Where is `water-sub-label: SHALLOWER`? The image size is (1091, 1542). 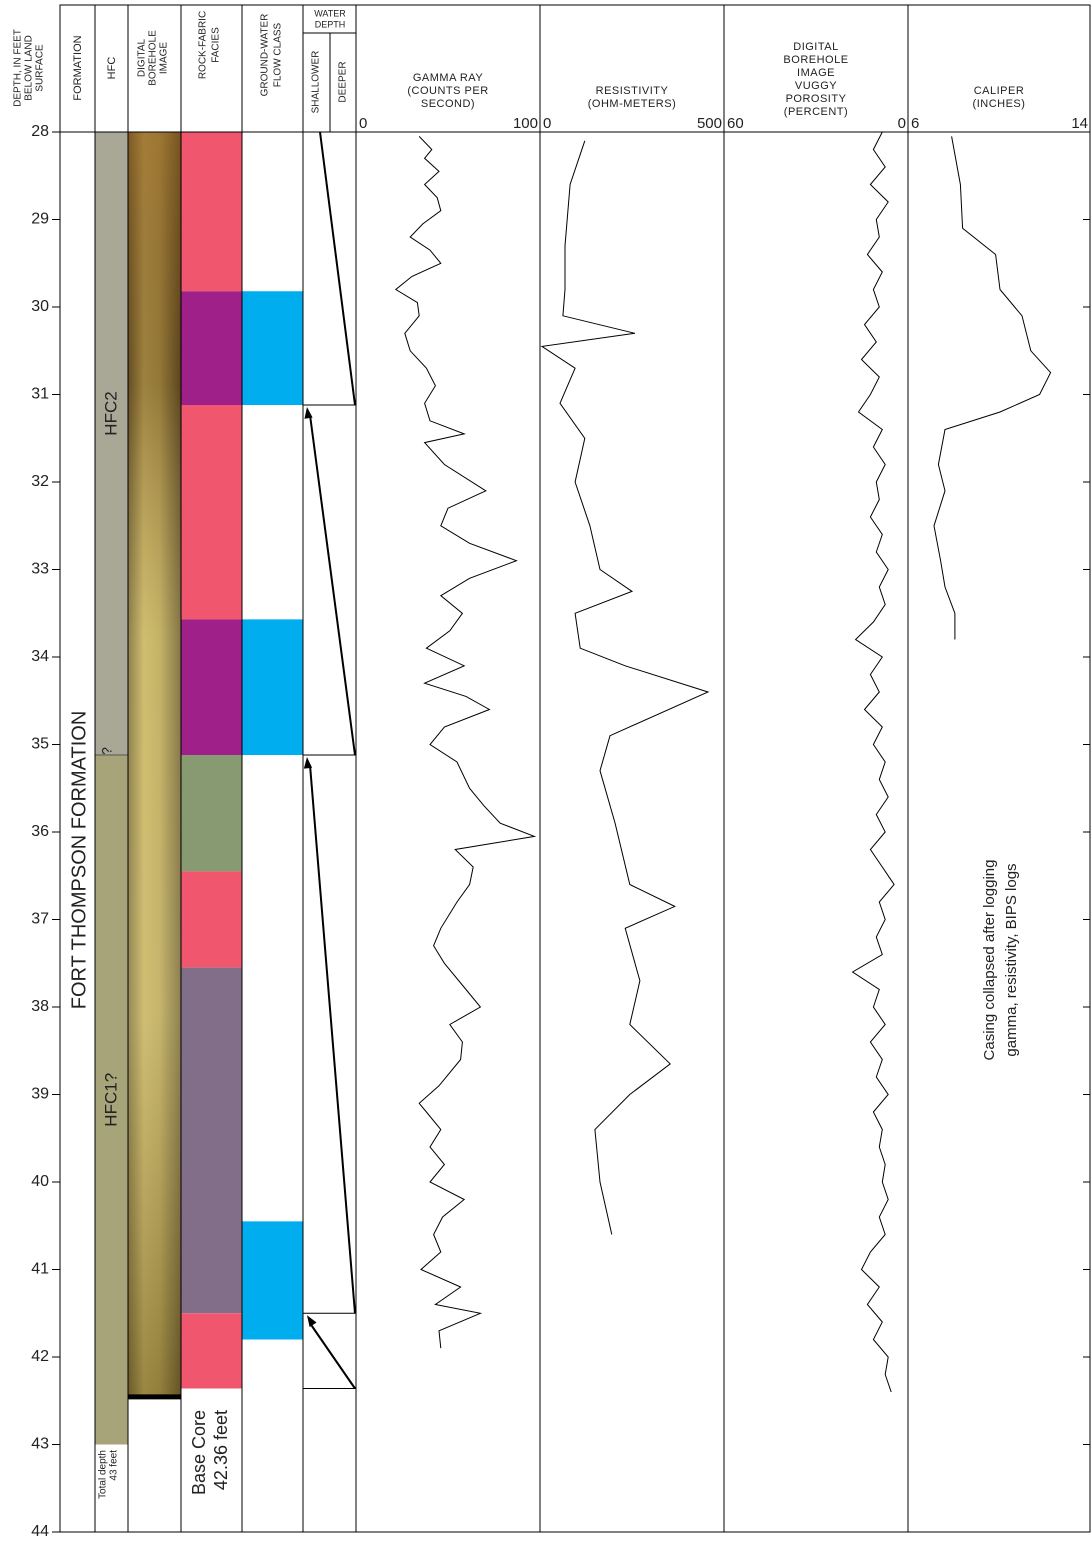
water-sub-label: SHALLOWER is located at coordinates (316, 82).